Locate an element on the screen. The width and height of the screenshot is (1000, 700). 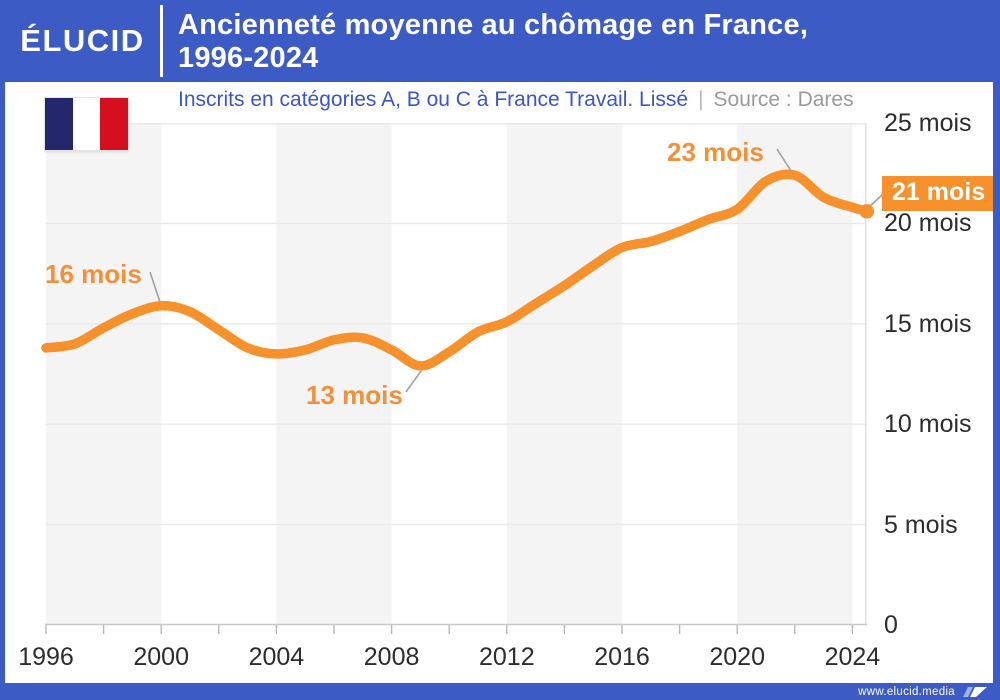
header-divider is located at coordinates (161, 41).